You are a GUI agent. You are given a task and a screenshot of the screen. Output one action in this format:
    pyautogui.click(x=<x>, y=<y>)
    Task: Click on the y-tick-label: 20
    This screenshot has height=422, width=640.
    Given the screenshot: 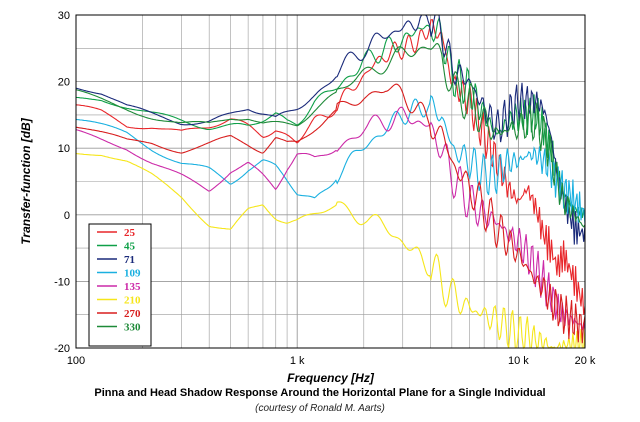 What is the action you would take?
    pyautogui.click(x=64, y=83)
    